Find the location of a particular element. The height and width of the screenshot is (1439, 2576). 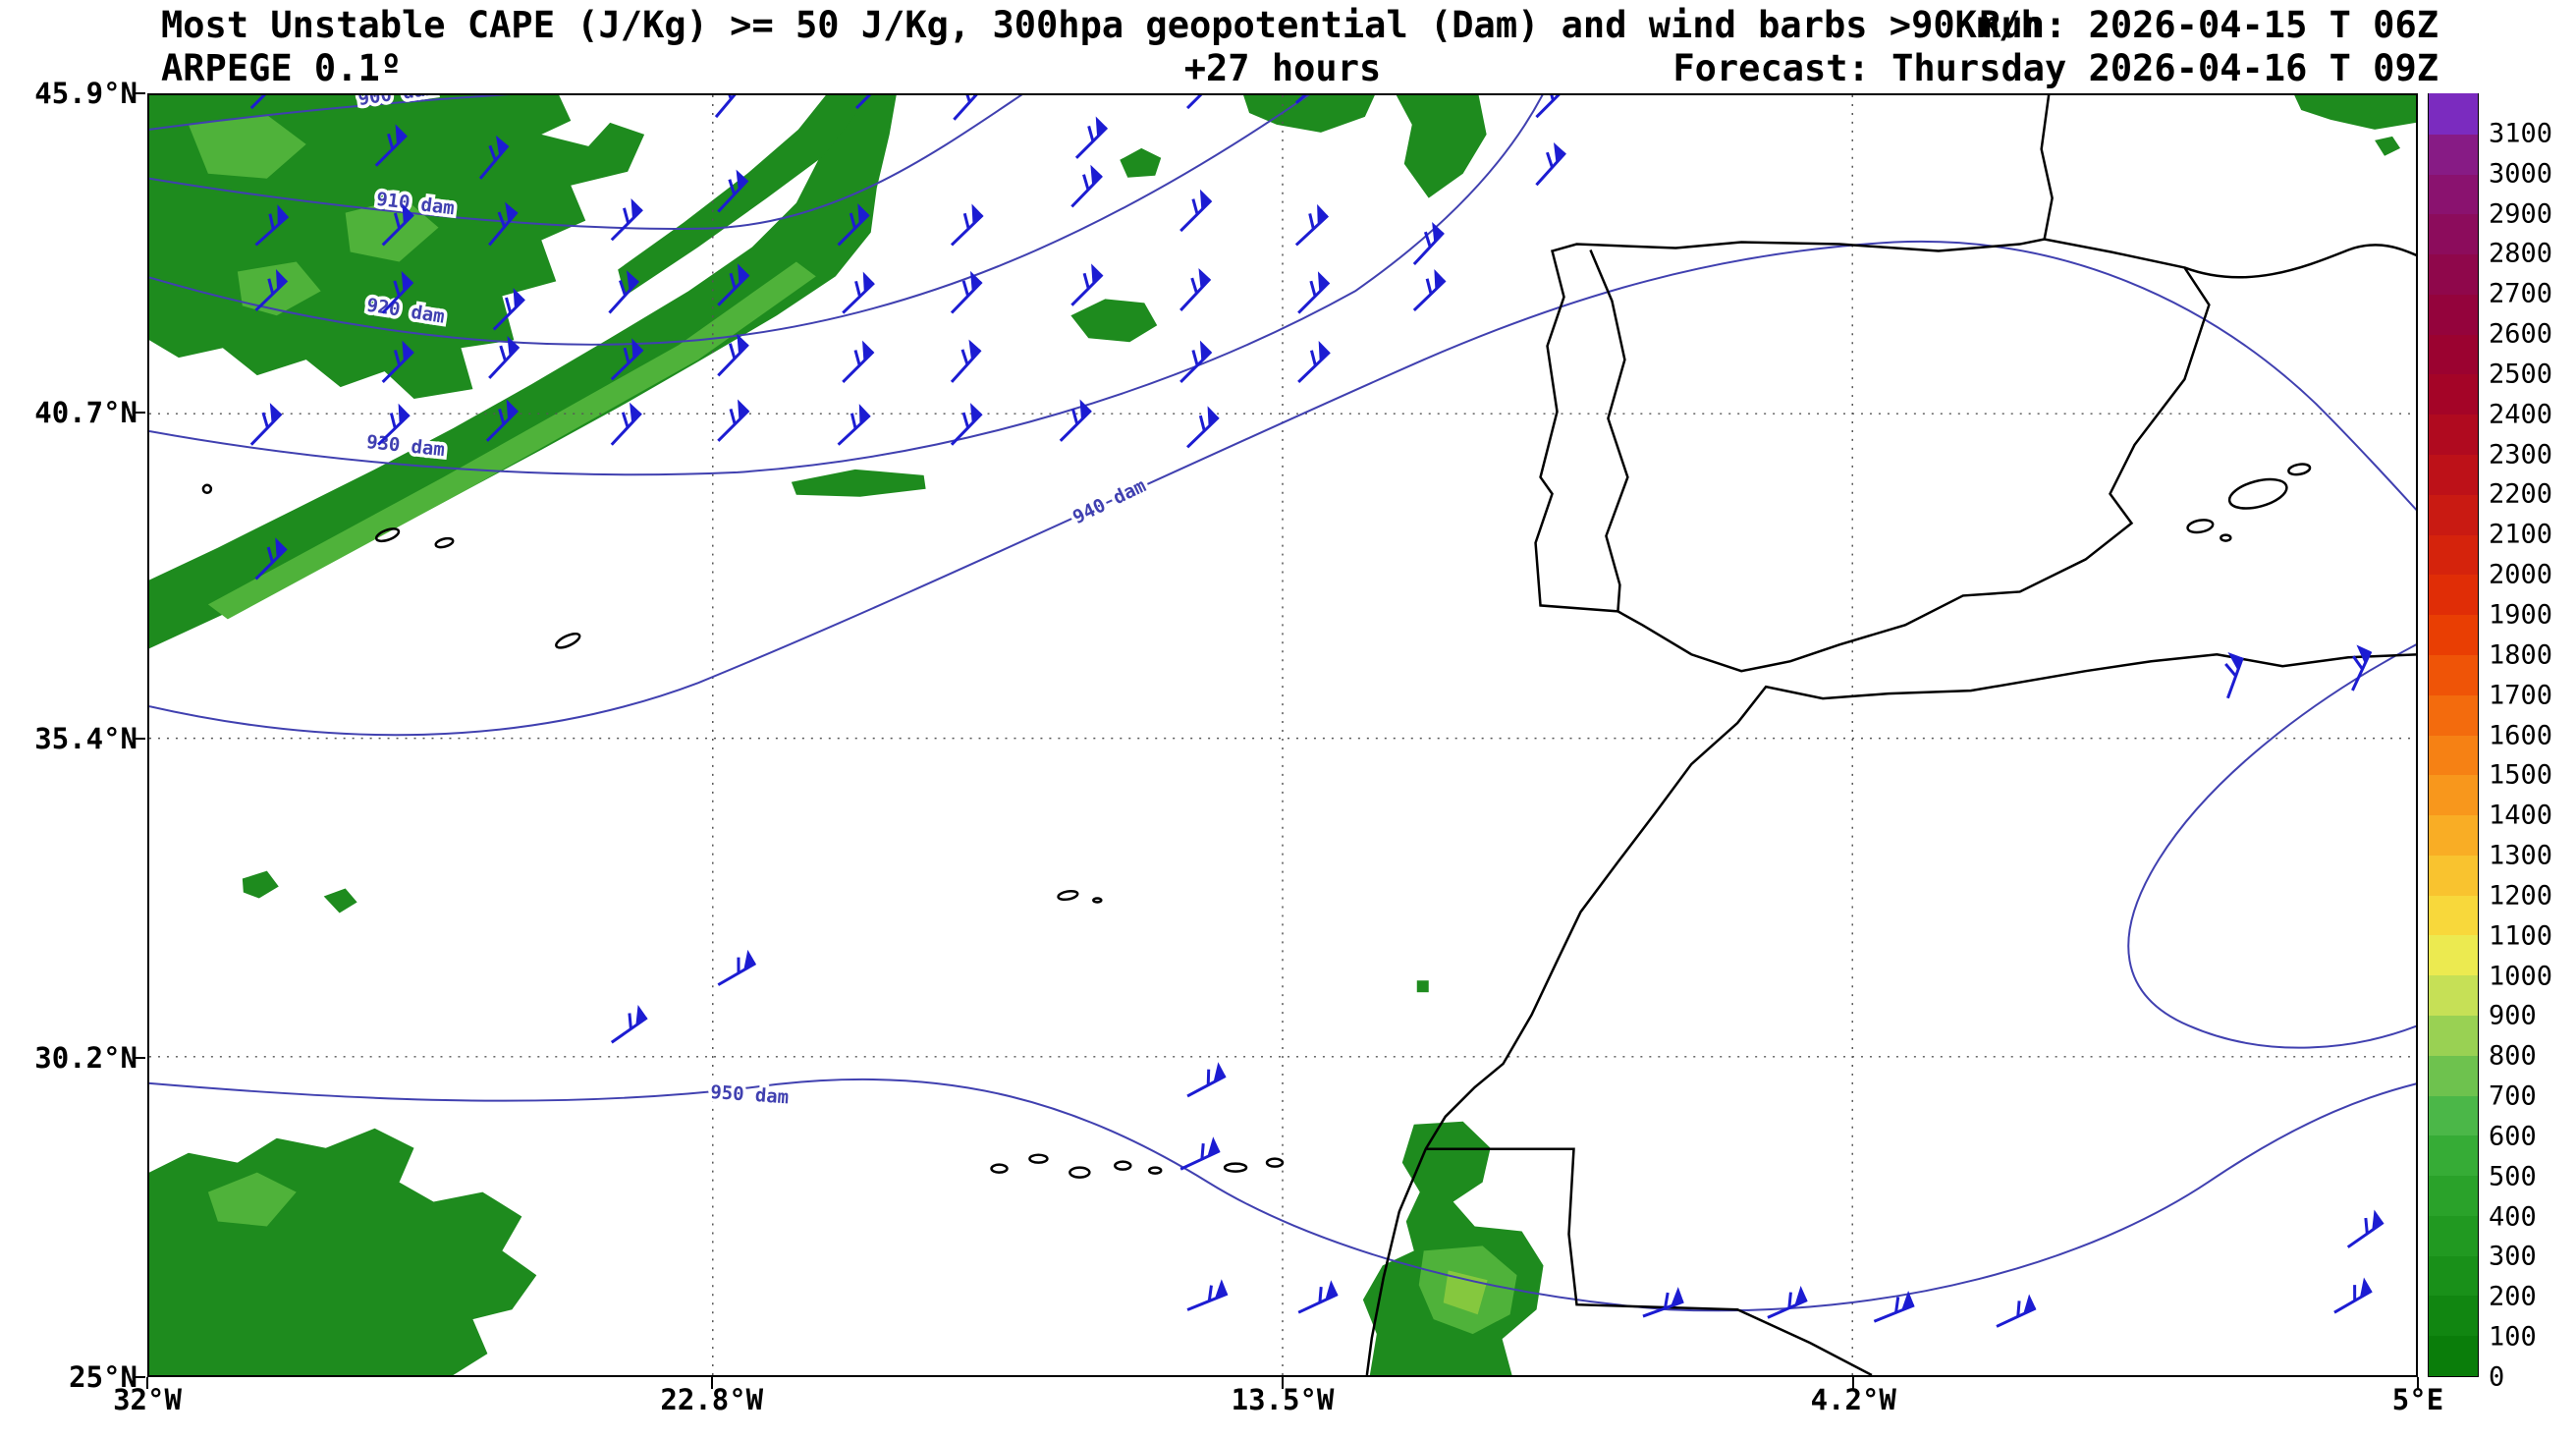

colorbar-tick-label: 200 is located at coordinates (2513, 1296).